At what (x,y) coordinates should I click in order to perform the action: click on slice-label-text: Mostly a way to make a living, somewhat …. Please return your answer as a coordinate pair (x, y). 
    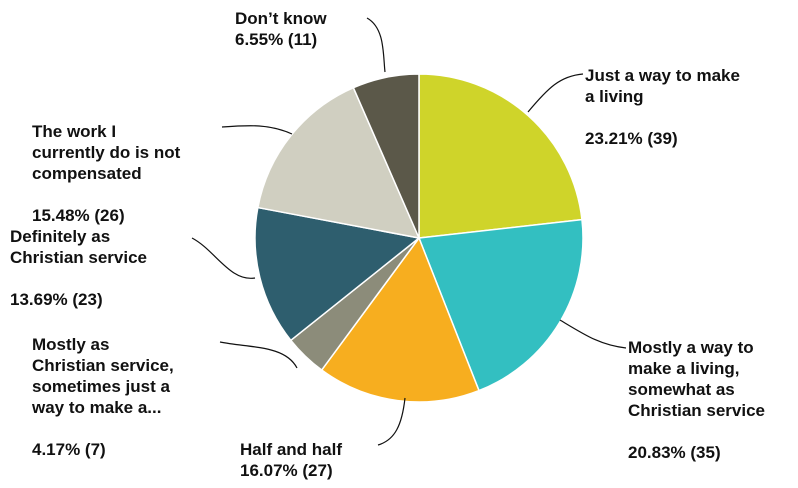
    Looking at the image, I should click on (697, 379).